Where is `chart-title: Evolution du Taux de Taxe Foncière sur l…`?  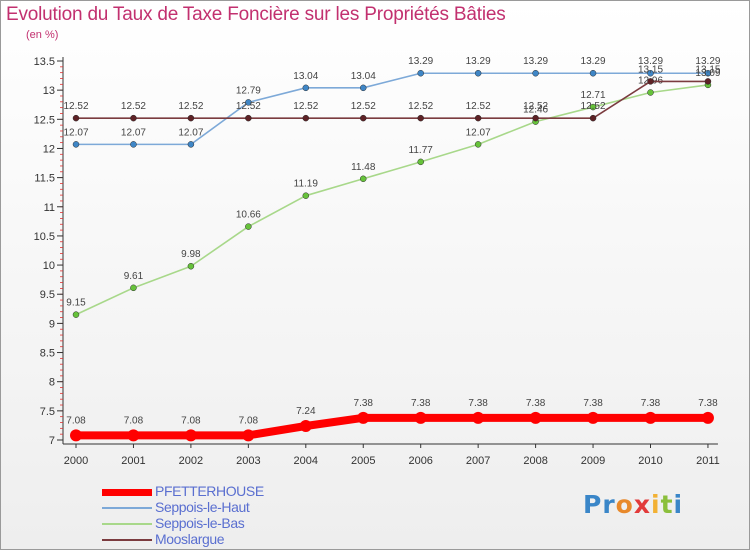 chart-title: Evolution du Taux de Taxe Foncière sur l… is located at coordinates (256, 14).